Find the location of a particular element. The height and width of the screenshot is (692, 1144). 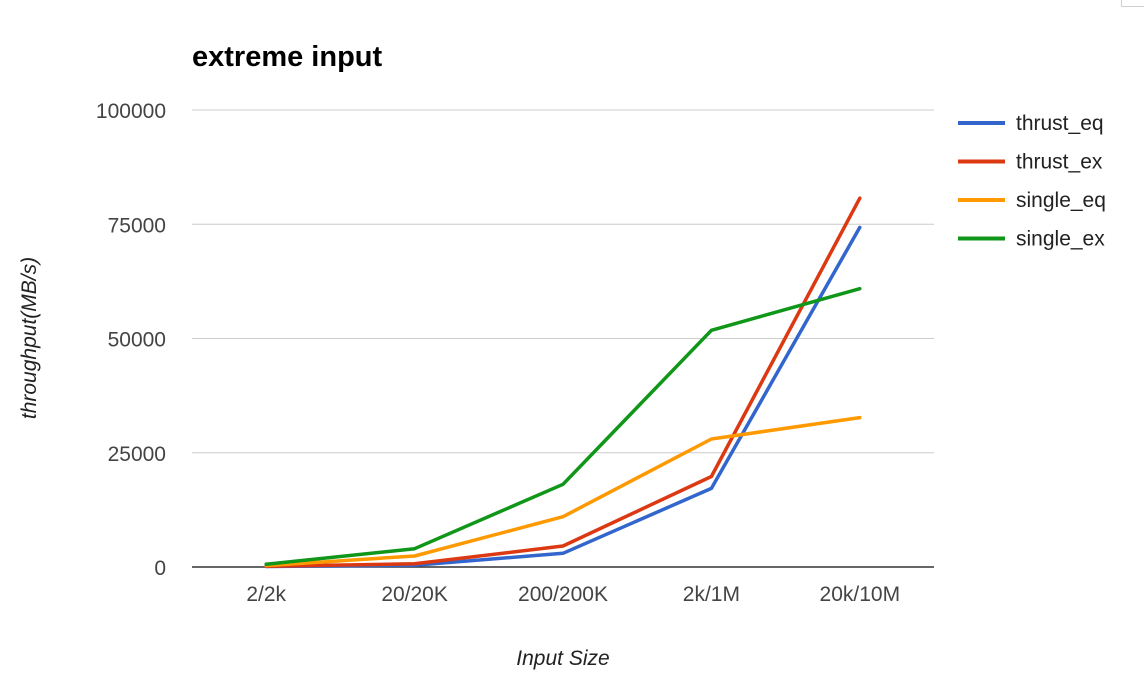

legend-label: thrust_ex is located at coordinates (1059, 162).